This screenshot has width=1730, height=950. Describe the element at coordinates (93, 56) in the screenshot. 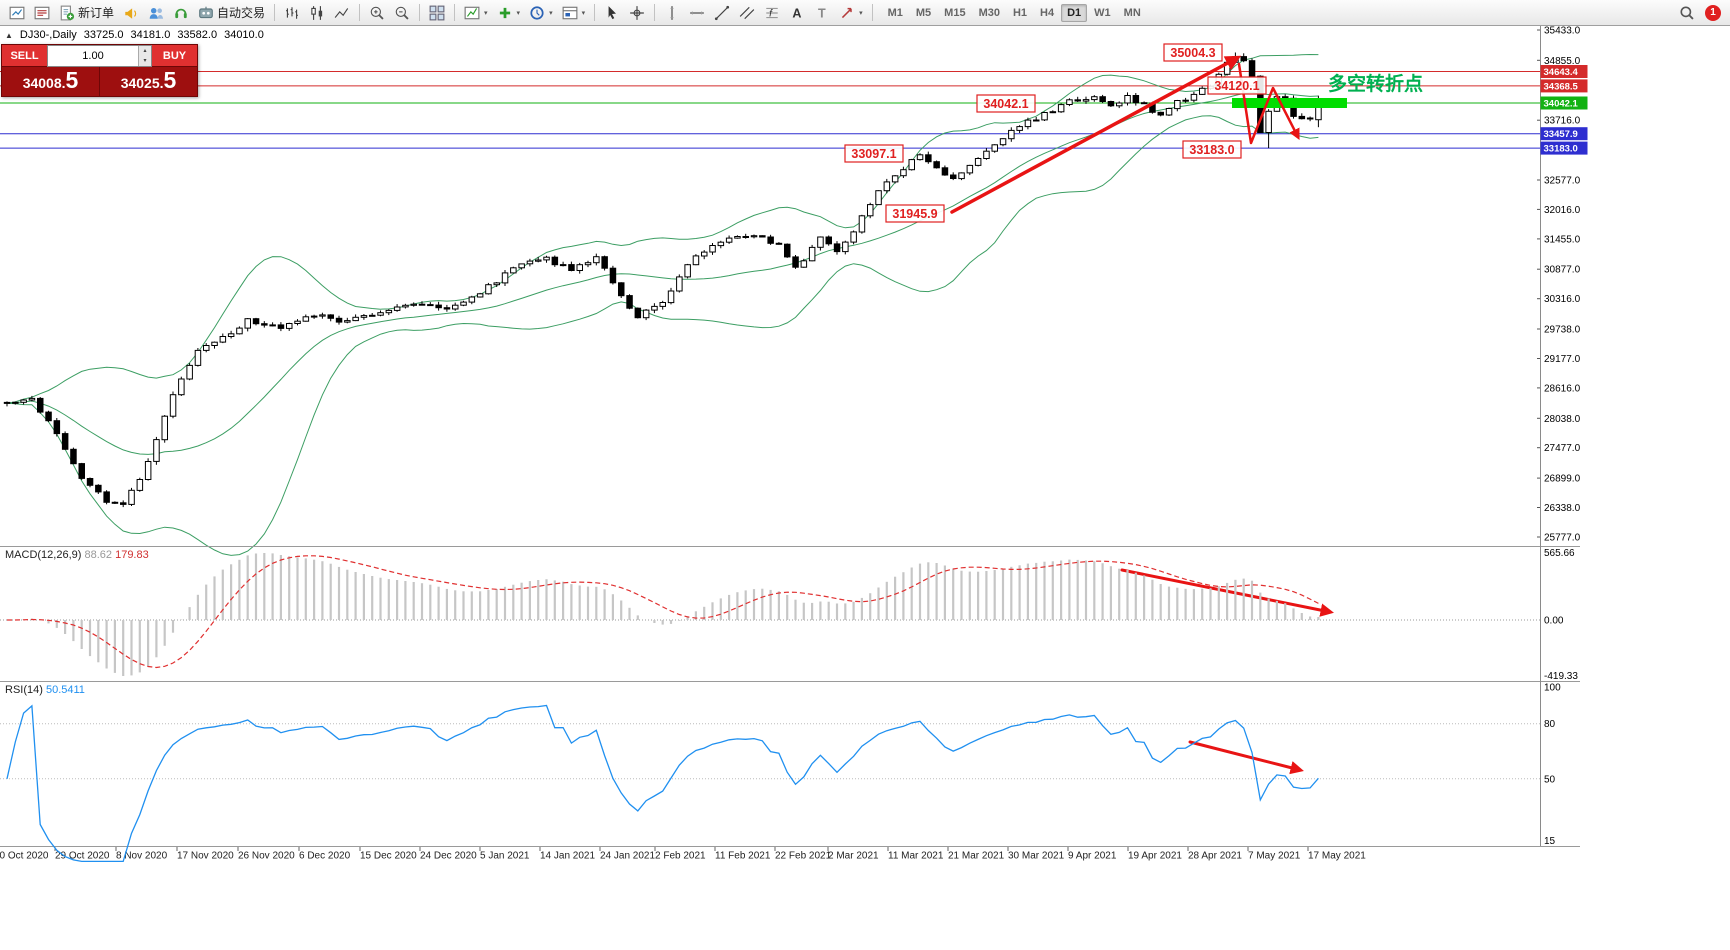

I see `volume-value: 1.00` at that location.